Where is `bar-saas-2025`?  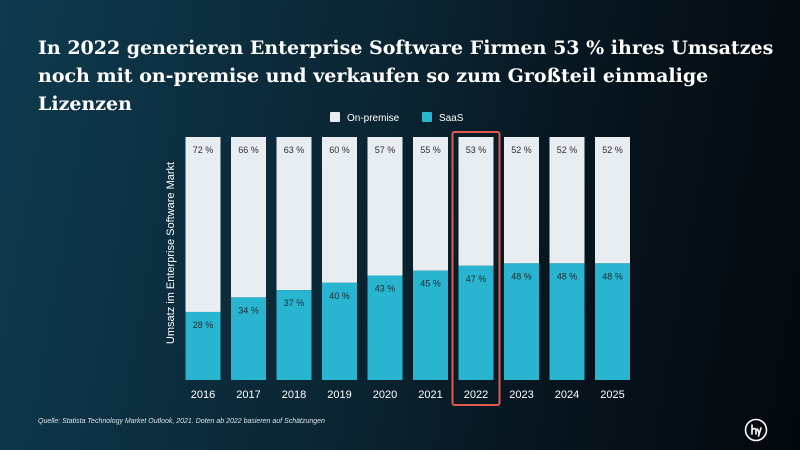 bar-saas-2025 is located at coordinates (612, 321).